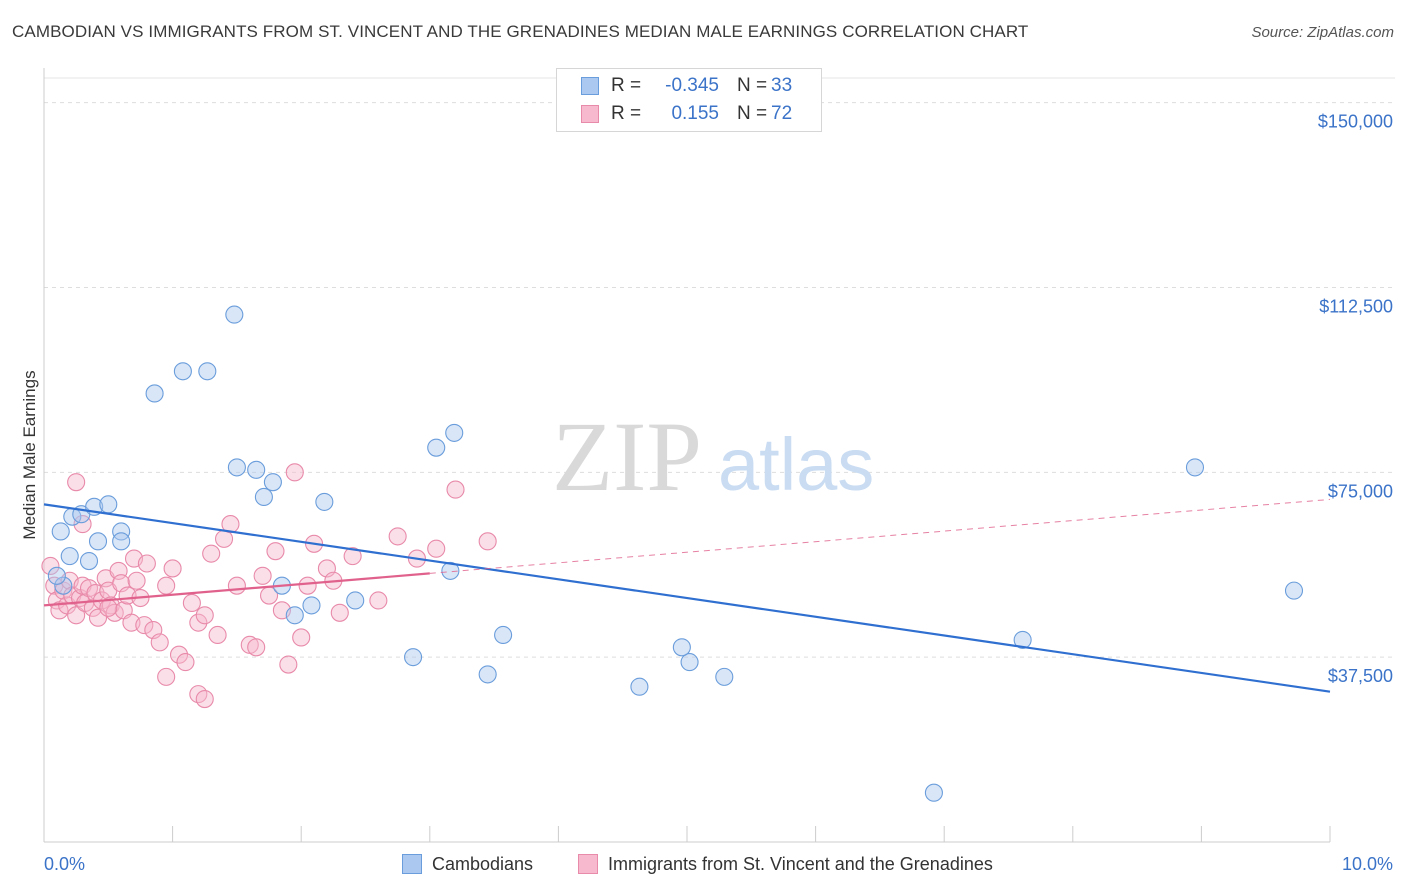 This screenshot has height=892, width=1406. What do you see at coordinates (796, 464) in the screenshot?
I see `watermark-atlas: atlas` at bounding box center [796, 464].